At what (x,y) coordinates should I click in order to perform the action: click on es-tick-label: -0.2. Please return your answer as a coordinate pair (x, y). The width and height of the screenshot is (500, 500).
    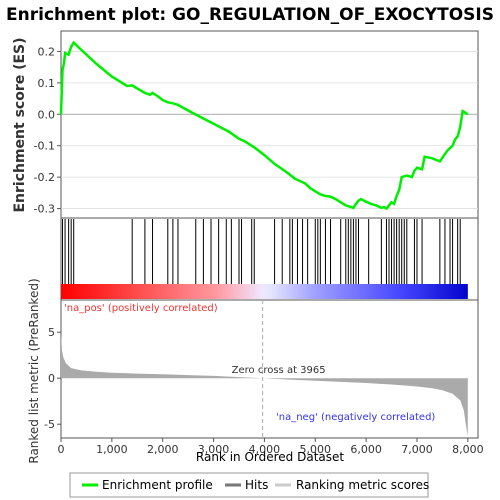
    Looking at the image, I should click on (44, 177).